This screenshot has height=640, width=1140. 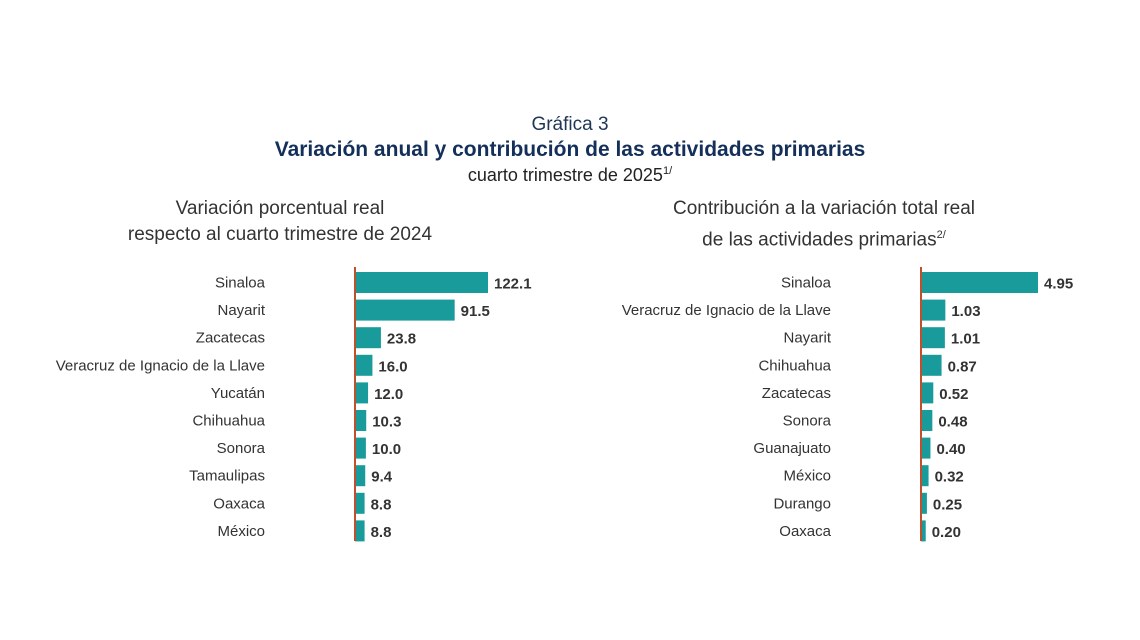 What do you see at coordinates (401, 339) in the screenshot?
I see `left-value-label: 23.8` at bounding box center [401, 339].